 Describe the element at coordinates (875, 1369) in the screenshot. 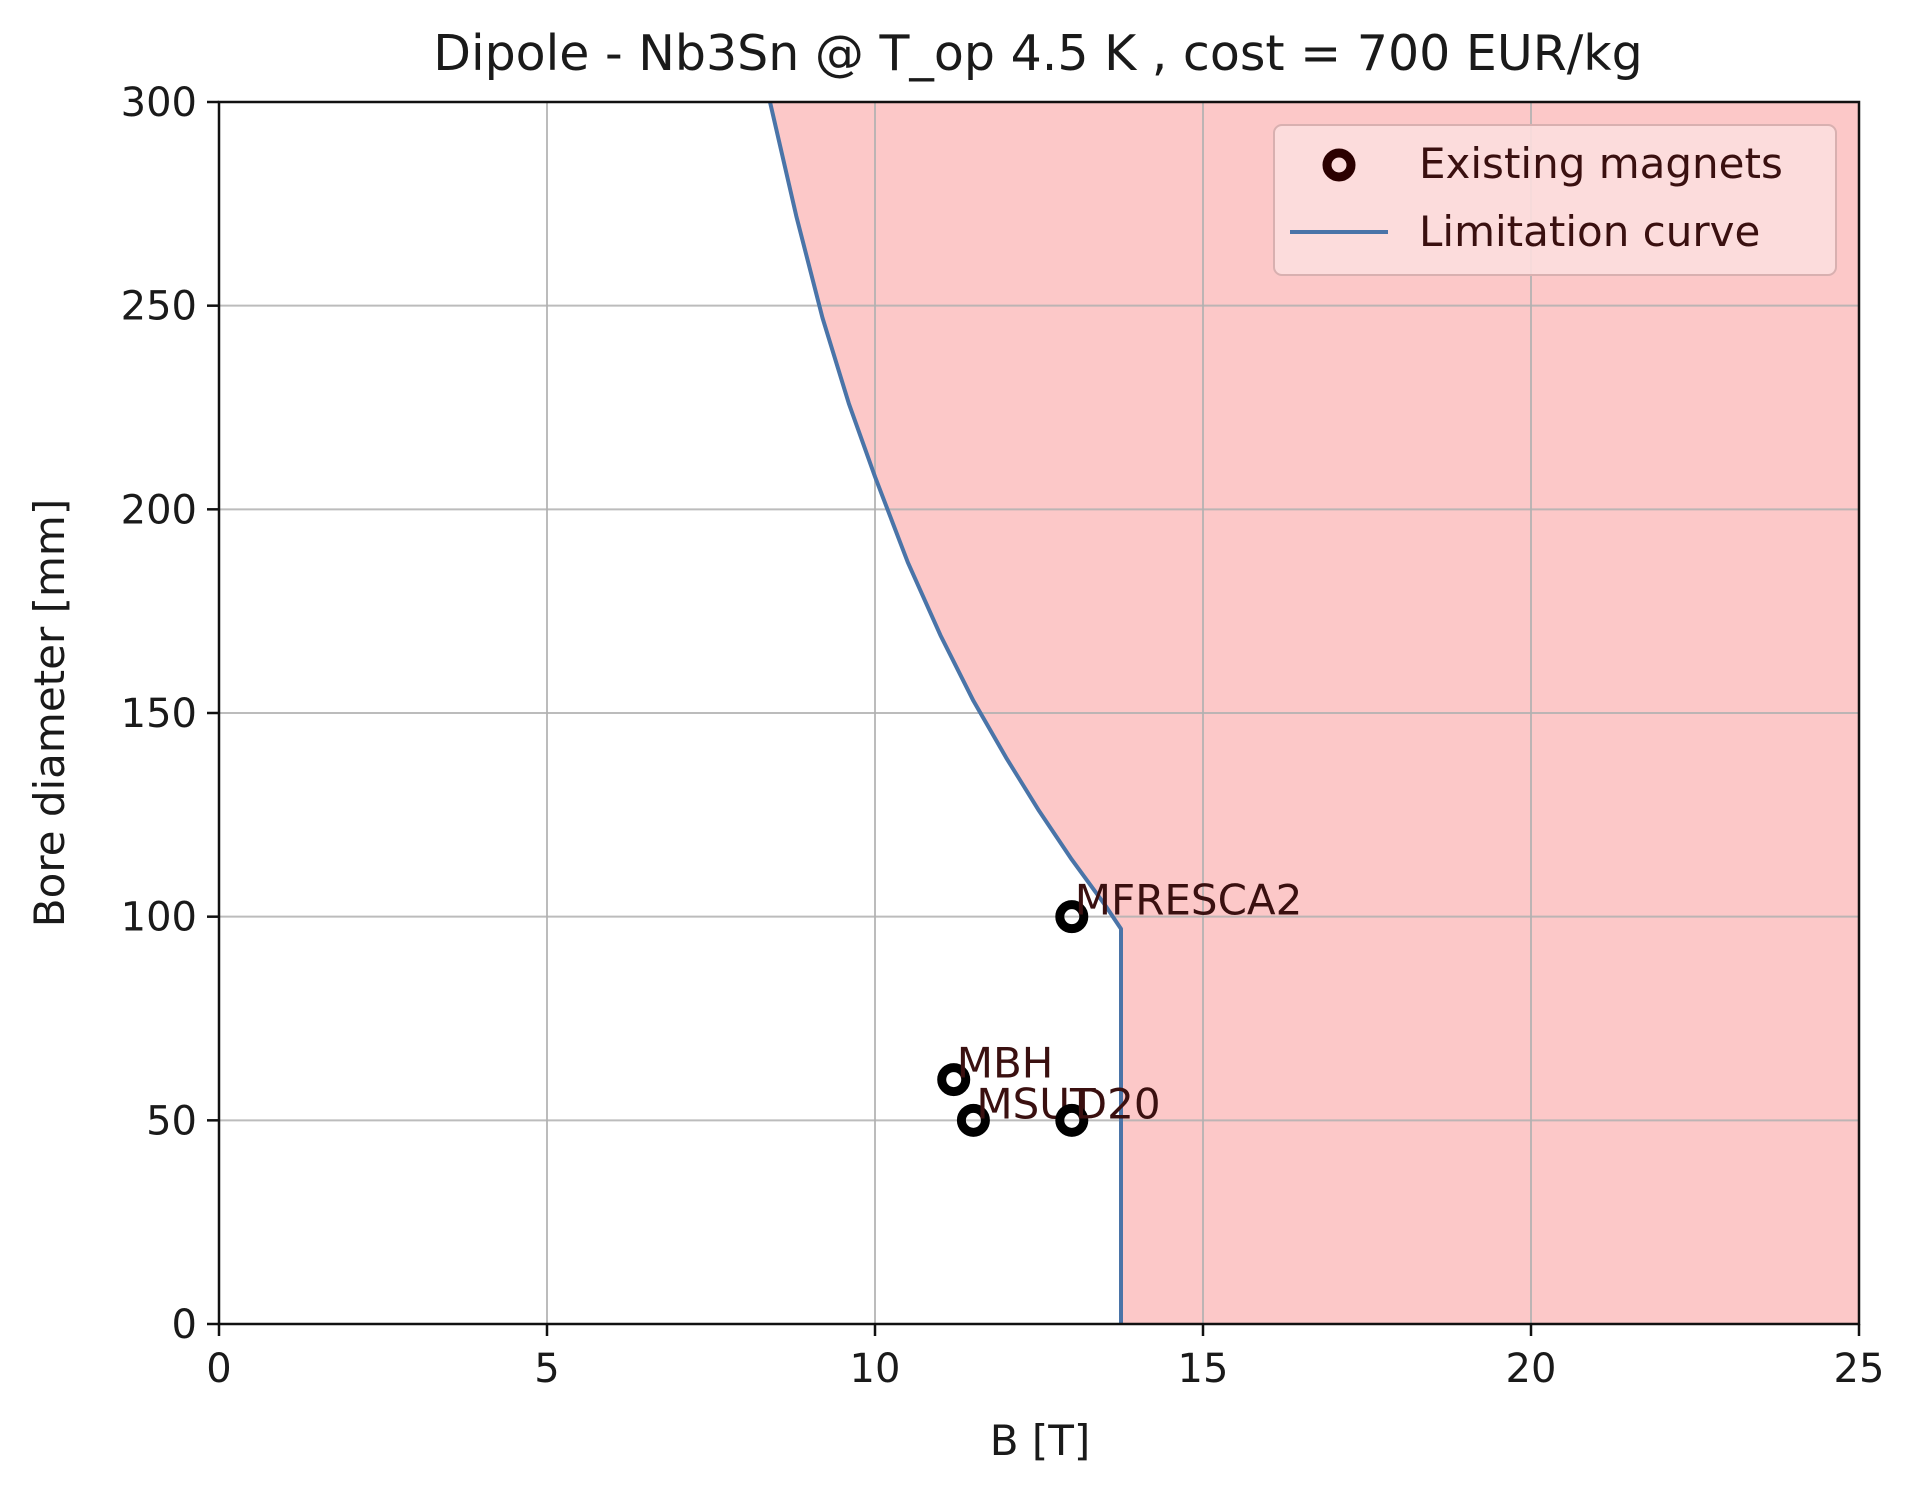

I see `x-tick-label: 10` at that location.